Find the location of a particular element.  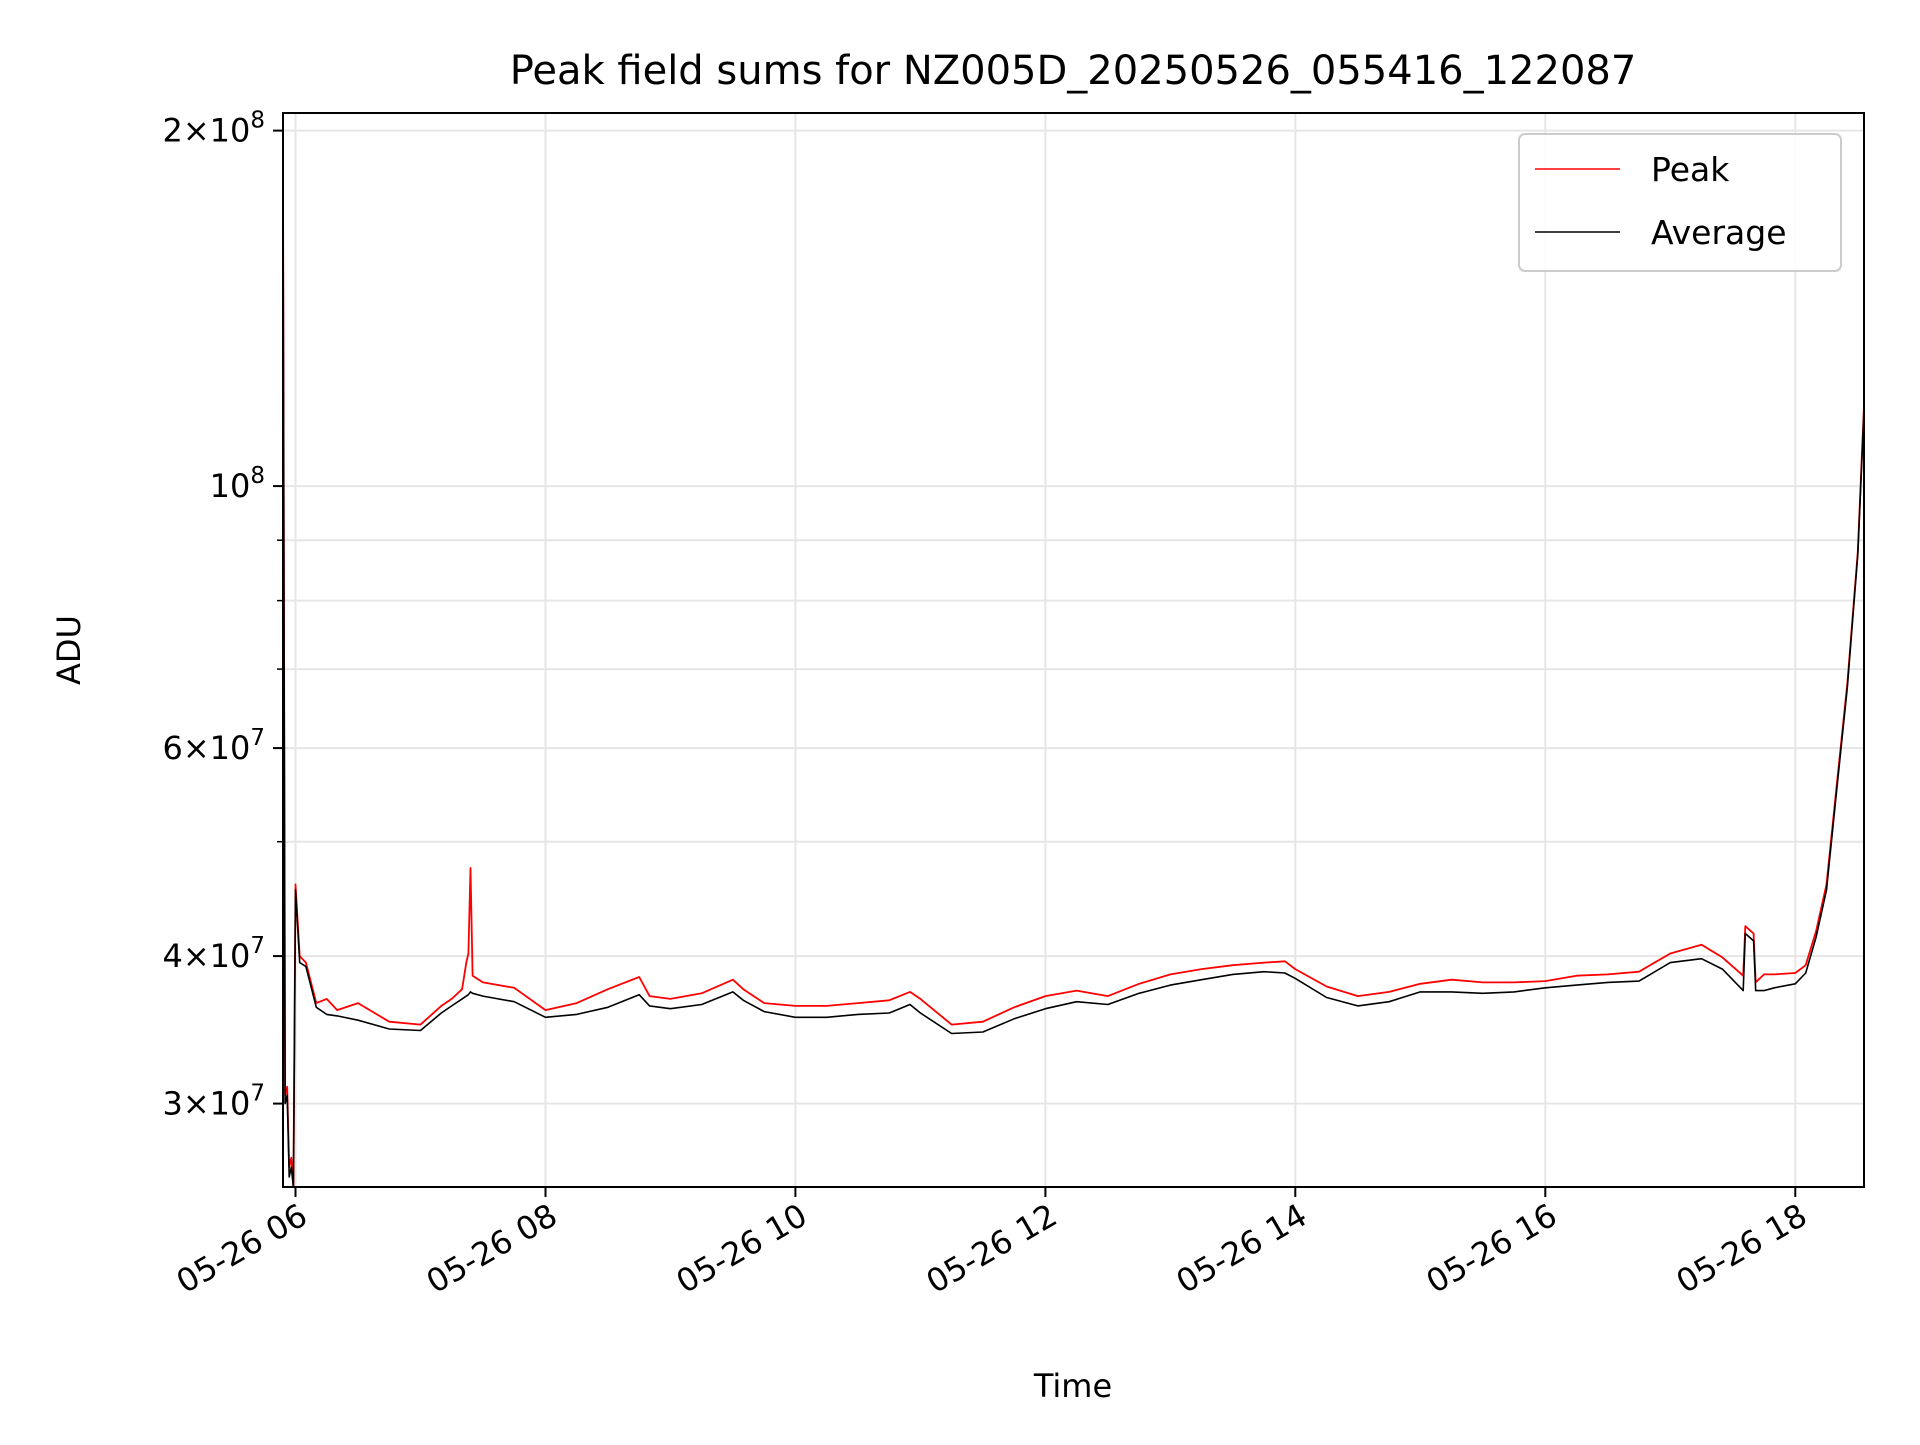

y-tick-label: 108 is located at coordinates (237, 484).